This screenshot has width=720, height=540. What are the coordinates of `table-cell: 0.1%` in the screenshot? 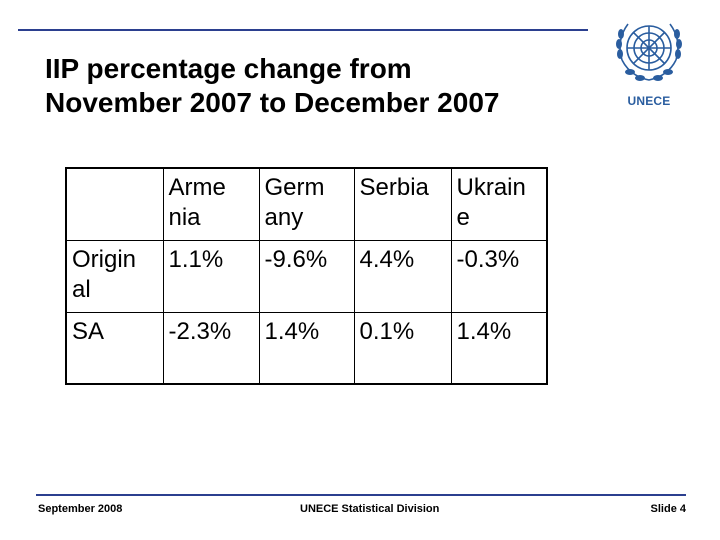 It's located at (402, 347).